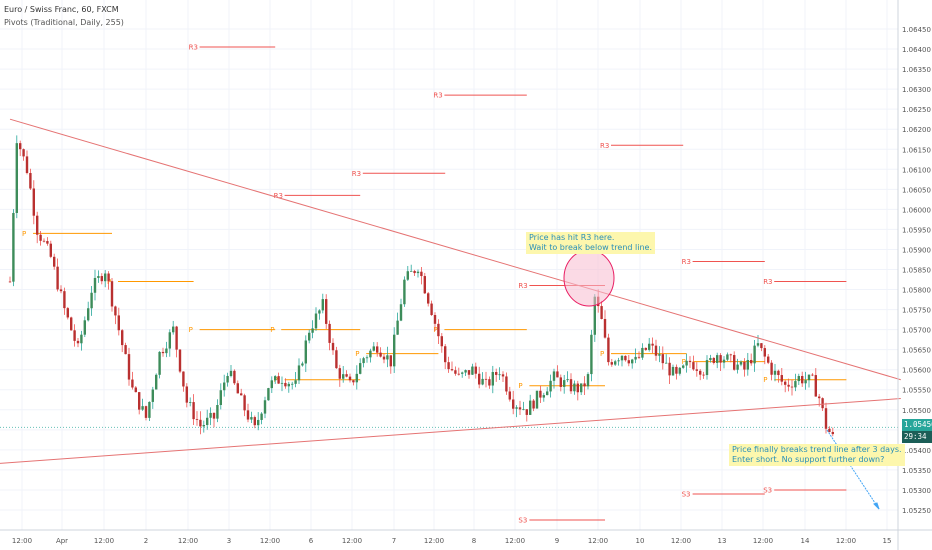 The image size is (932, 550). What do you see at coordinates (916, 130) in the screenshot?
I see `y-tick-label: 1.06200` at bounding box center [916, 130].